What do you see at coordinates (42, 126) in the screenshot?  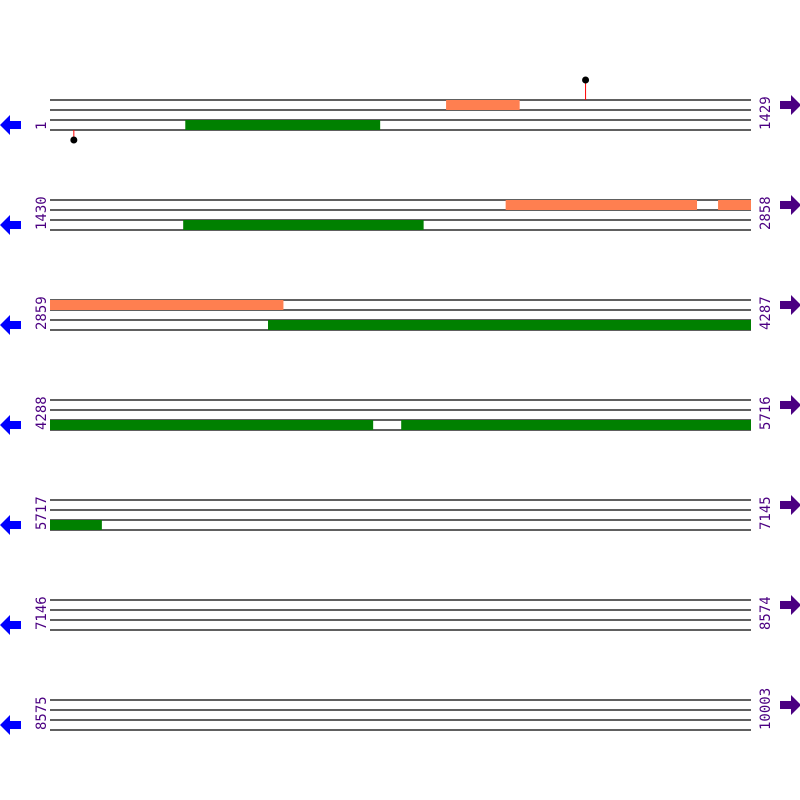 I see `row-start-label: 1` at bounding box center [42, 126].